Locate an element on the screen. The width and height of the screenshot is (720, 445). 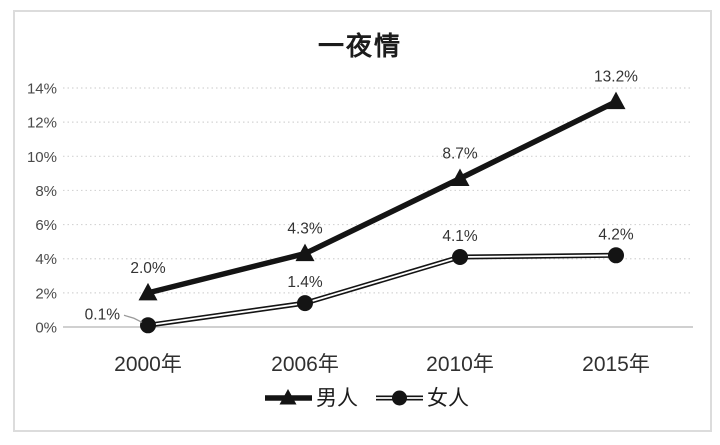
chart-title: 一夜情 is located at coordinates (359, 46).